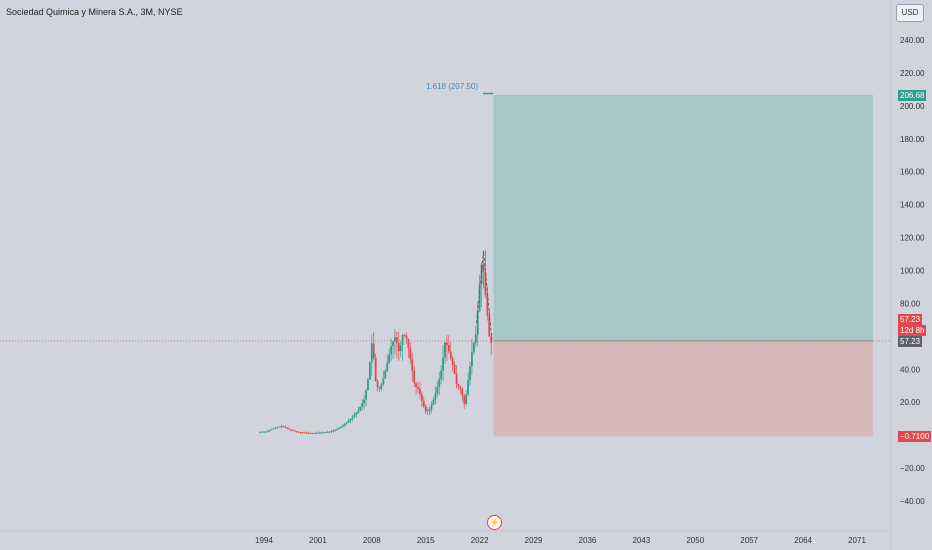 Image resolution: width=932 pixels, height=550 pixels. I want to click on loss-zone, so click(683, 388).